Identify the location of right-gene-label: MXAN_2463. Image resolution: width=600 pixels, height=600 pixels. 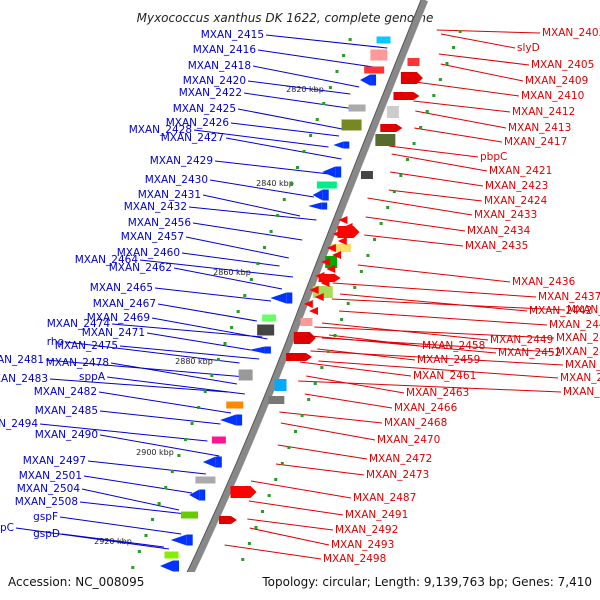
(437, 393).